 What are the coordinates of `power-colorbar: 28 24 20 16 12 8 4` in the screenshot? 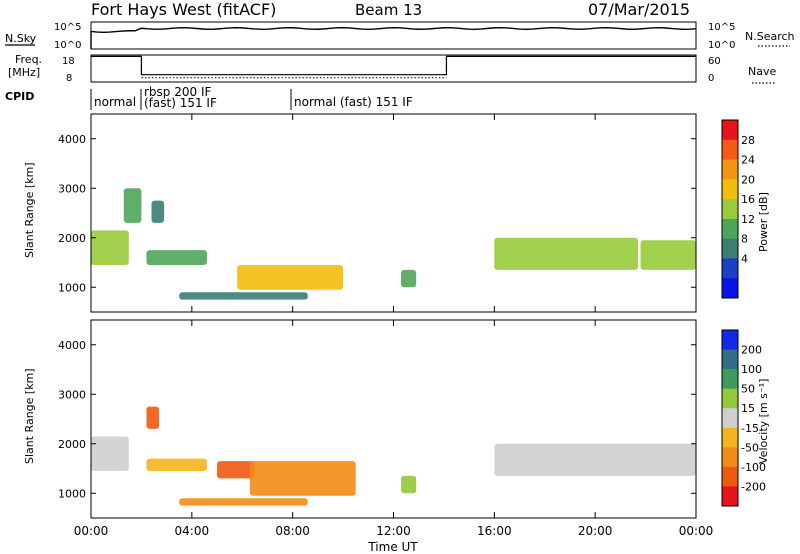 It's located at (738, 209).